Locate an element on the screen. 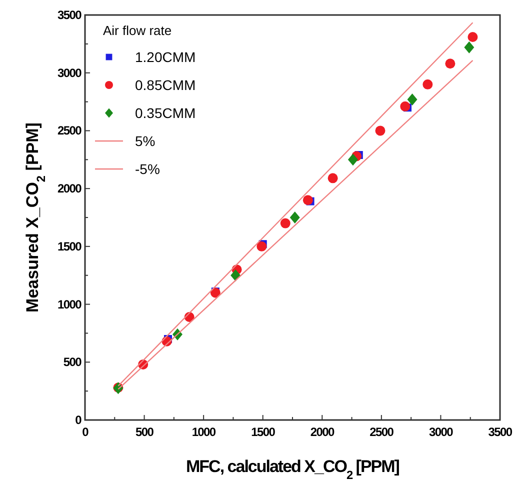 Image resolution: width=517 pixels, height=486 pixels. x-tick-label: 3000 is located at coordinates (441, 432).